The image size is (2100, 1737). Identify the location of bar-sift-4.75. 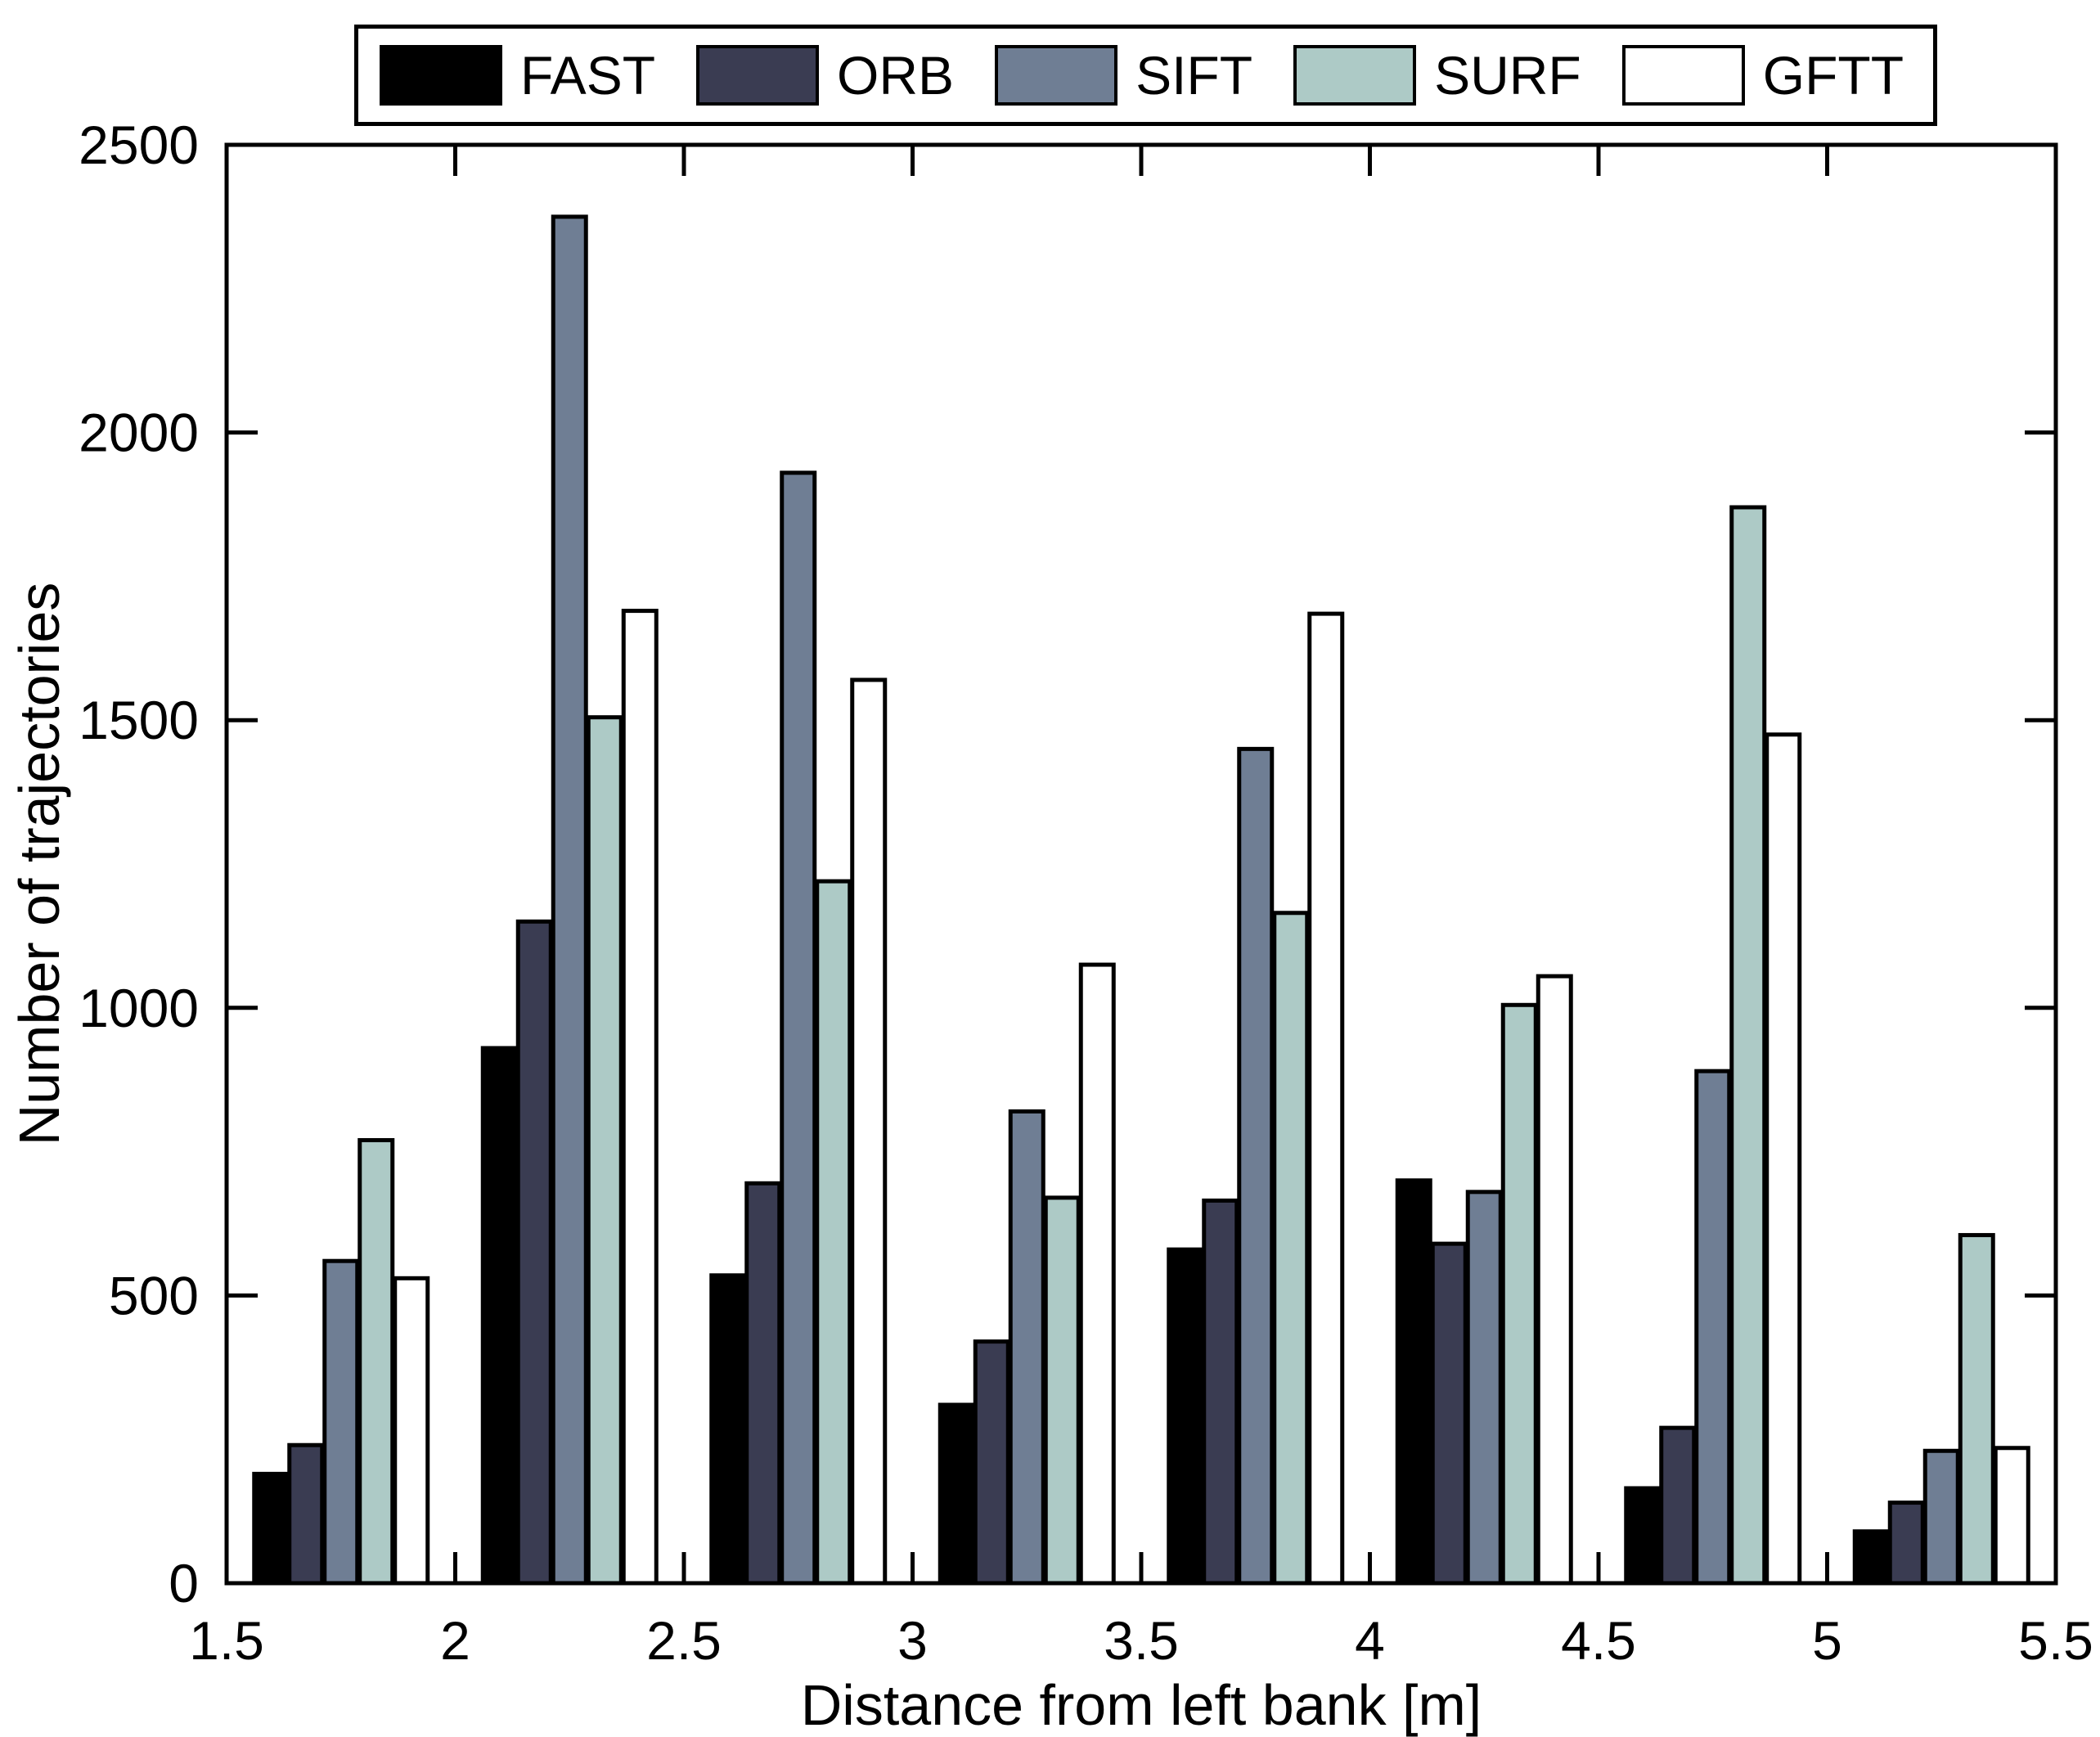
(1713, 1328).